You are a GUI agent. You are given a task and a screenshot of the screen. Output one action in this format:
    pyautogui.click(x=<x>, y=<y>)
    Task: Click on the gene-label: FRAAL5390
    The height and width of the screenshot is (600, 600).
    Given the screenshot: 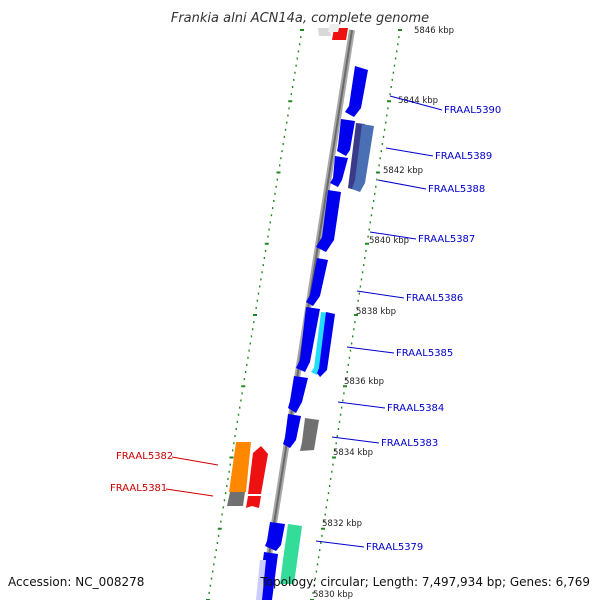 What is the action you would take?
    pyautogui.click(x=472, y=110)
    